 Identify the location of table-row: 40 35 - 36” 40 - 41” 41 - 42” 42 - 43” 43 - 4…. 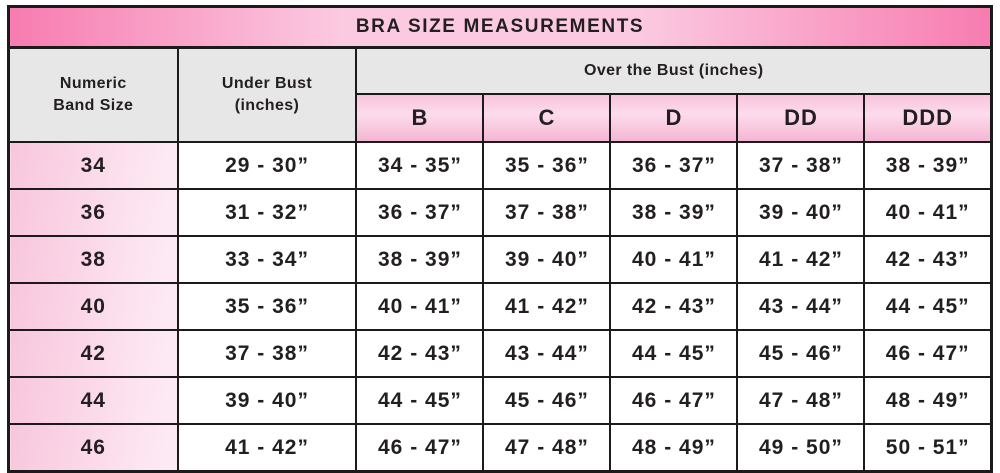
(500, 306).